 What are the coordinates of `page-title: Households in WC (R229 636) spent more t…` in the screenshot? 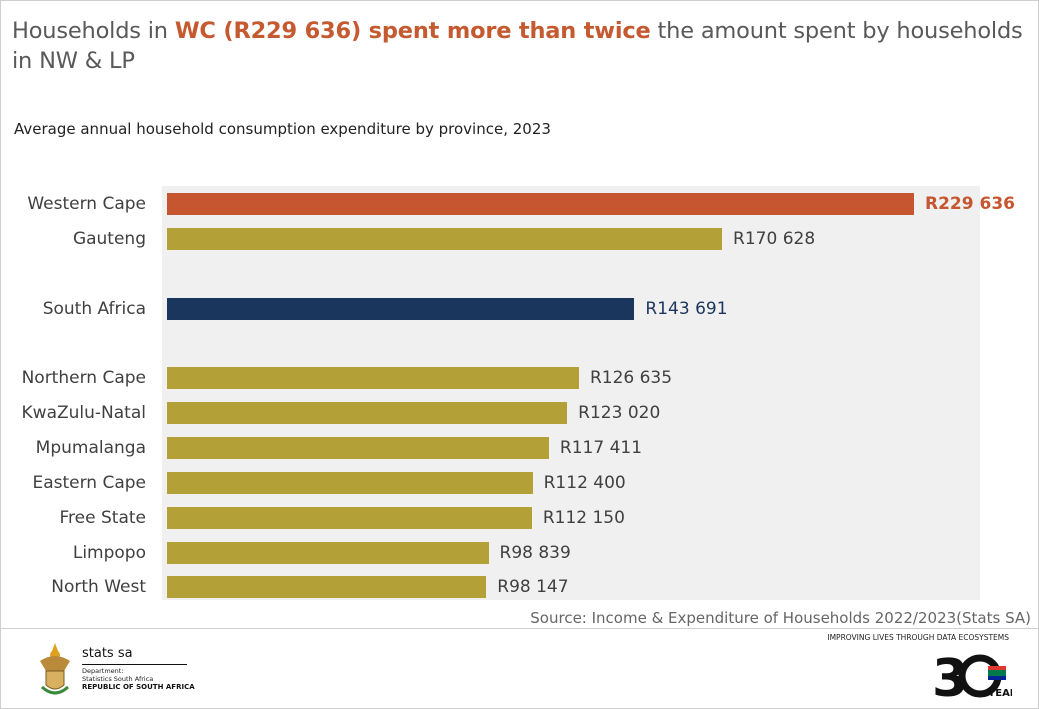 It's located at (517, 46).